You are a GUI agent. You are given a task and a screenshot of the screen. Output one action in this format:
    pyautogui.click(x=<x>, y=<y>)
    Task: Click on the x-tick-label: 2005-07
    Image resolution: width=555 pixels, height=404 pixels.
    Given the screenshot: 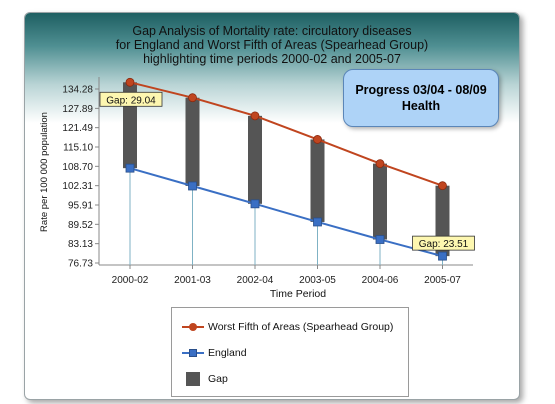 What is the action you would take?
    pyautogui.click(x=442, y=280)
    